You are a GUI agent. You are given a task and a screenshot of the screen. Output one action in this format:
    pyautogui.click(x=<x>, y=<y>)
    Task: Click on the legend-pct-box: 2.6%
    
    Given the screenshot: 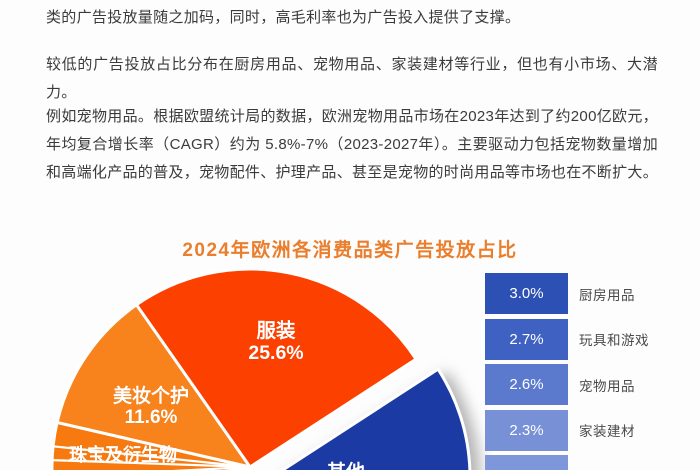 What is the action you would take?
    pyautogui.click(x=526, y=384)
    